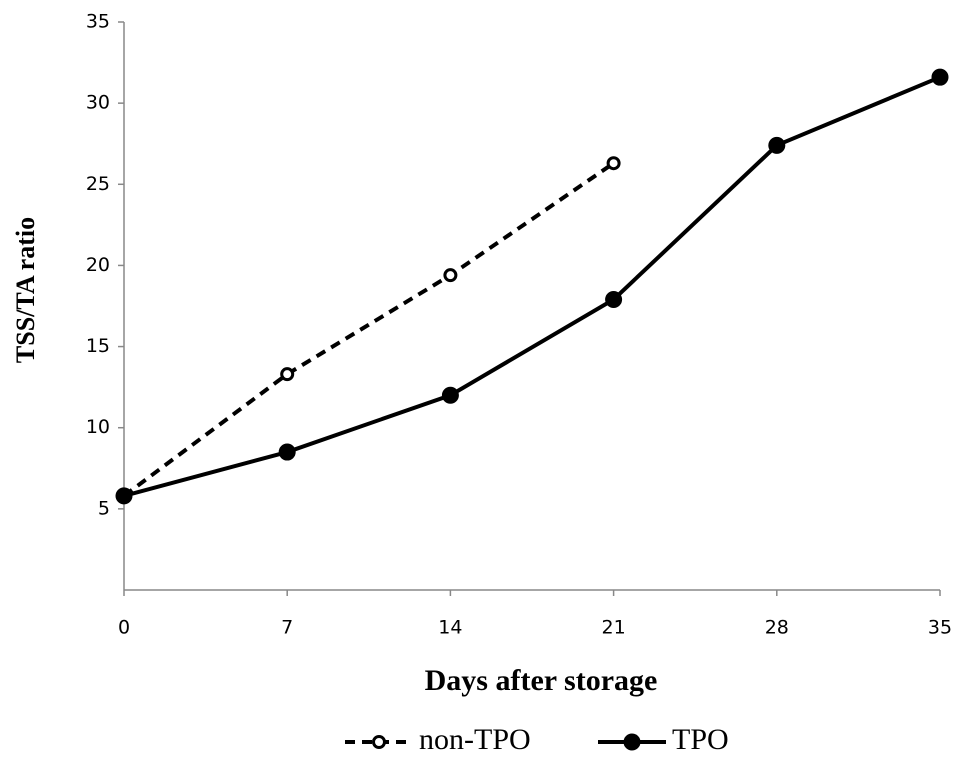 Image resolution: width=957 pixels, height=760 pixels. I want to click on legend-label: non-TPO, so click(475, 739).